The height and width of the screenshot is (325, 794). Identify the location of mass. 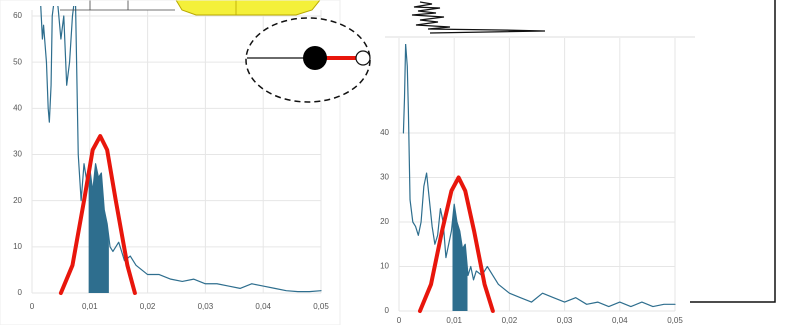
(315, 58).